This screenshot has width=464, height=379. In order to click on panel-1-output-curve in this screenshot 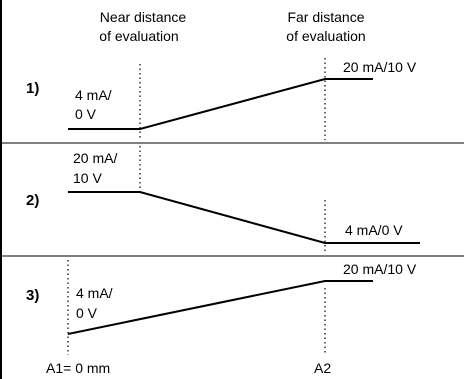, I will do `click(220, 104)`.